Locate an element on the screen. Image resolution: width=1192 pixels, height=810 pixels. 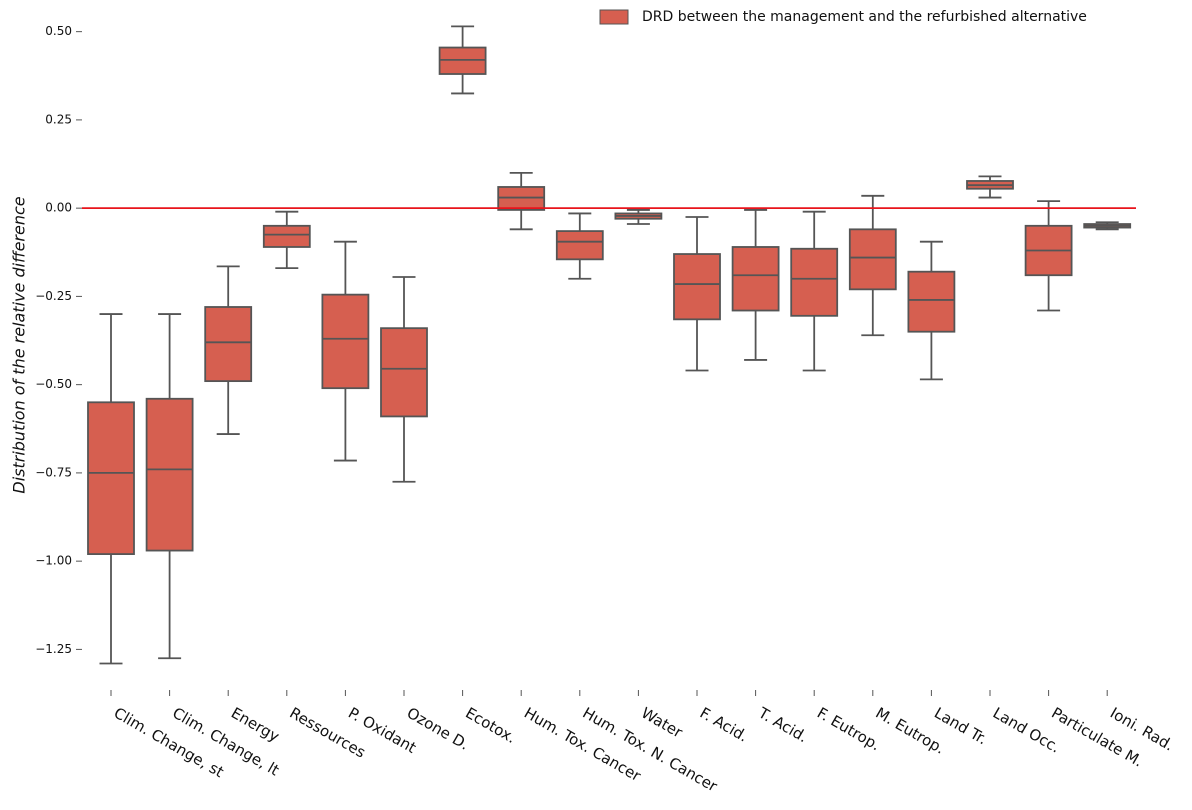
y-axis-label: Distribution of the relative difference is located at coordinates (19, 344).